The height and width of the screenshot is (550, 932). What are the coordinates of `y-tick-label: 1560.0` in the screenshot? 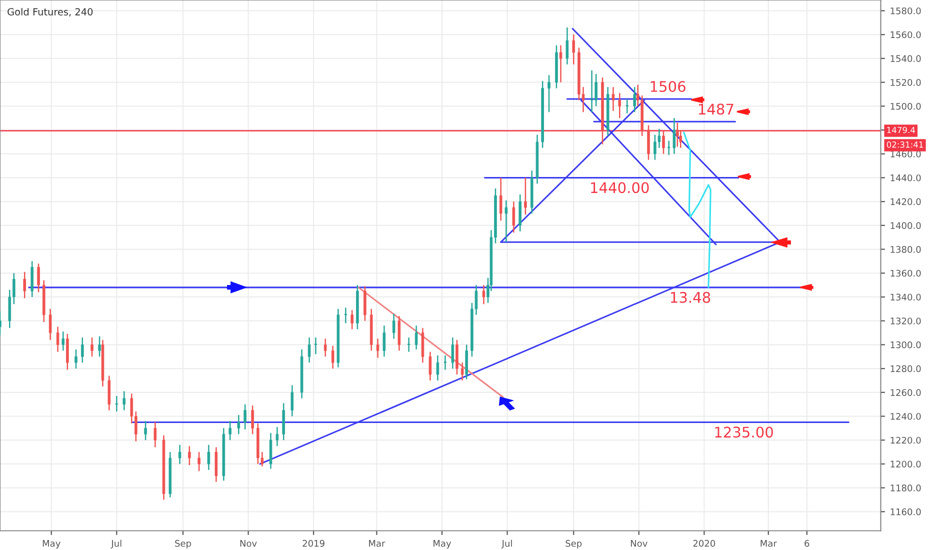 It's located at (905, 34).